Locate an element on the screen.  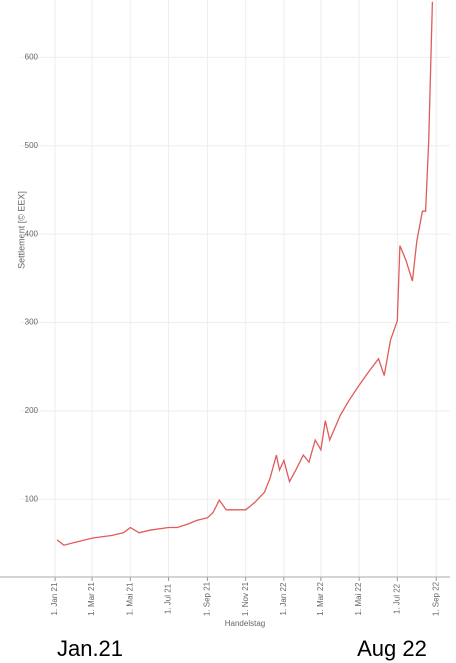
x-tick-label: 1. Jul 22 is located at coordinates (396, 598).